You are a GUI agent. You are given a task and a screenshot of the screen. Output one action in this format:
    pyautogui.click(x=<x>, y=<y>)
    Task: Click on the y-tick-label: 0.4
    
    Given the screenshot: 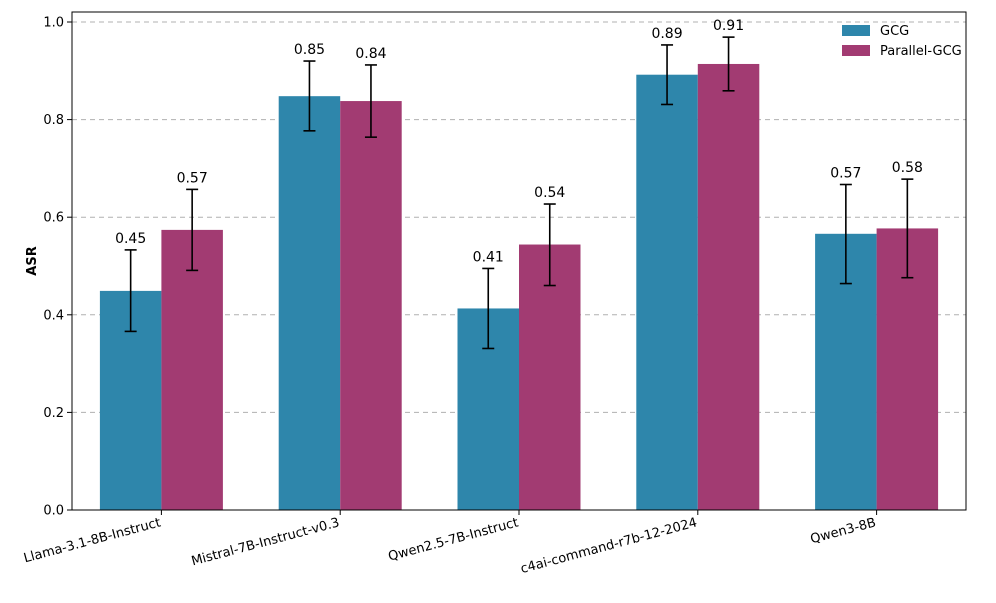 What is the action you would take?
    pyautogui.click(x=53, y=315)
    